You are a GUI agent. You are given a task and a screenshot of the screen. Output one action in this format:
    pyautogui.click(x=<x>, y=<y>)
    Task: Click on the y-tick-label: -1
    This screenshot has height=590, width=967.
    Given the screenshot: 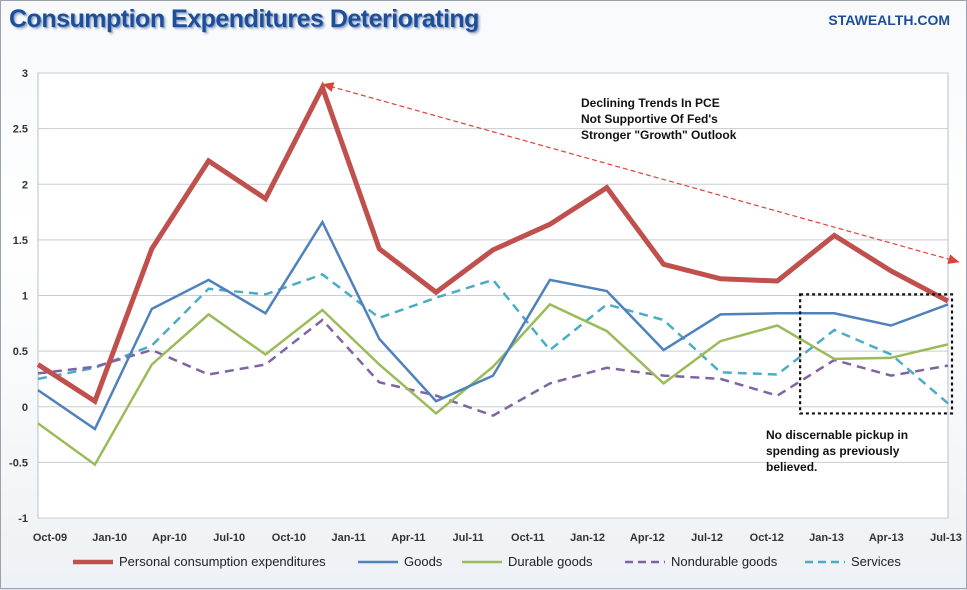 What is the action you would take?
    pyautogui.click(x=23, y=519)
    